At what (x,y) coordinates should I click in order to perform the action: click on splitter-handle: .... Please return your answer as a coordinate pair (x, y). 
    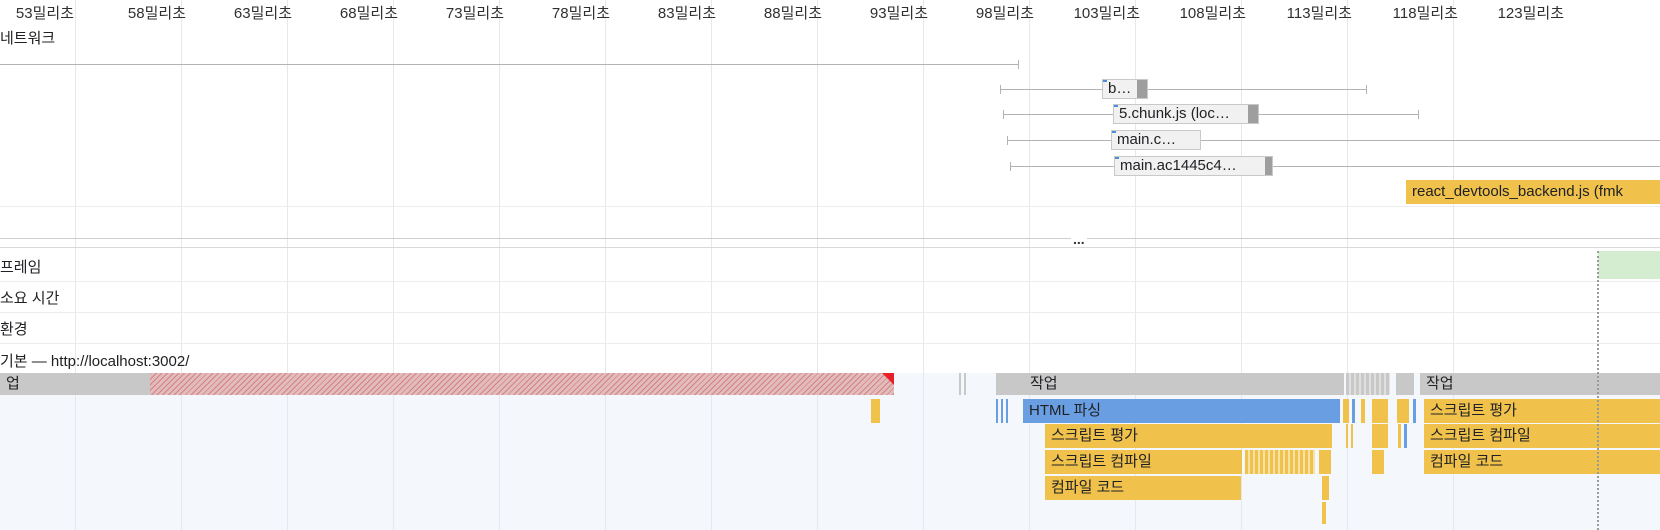
    Looking at the image, I should click on (1079, 239).